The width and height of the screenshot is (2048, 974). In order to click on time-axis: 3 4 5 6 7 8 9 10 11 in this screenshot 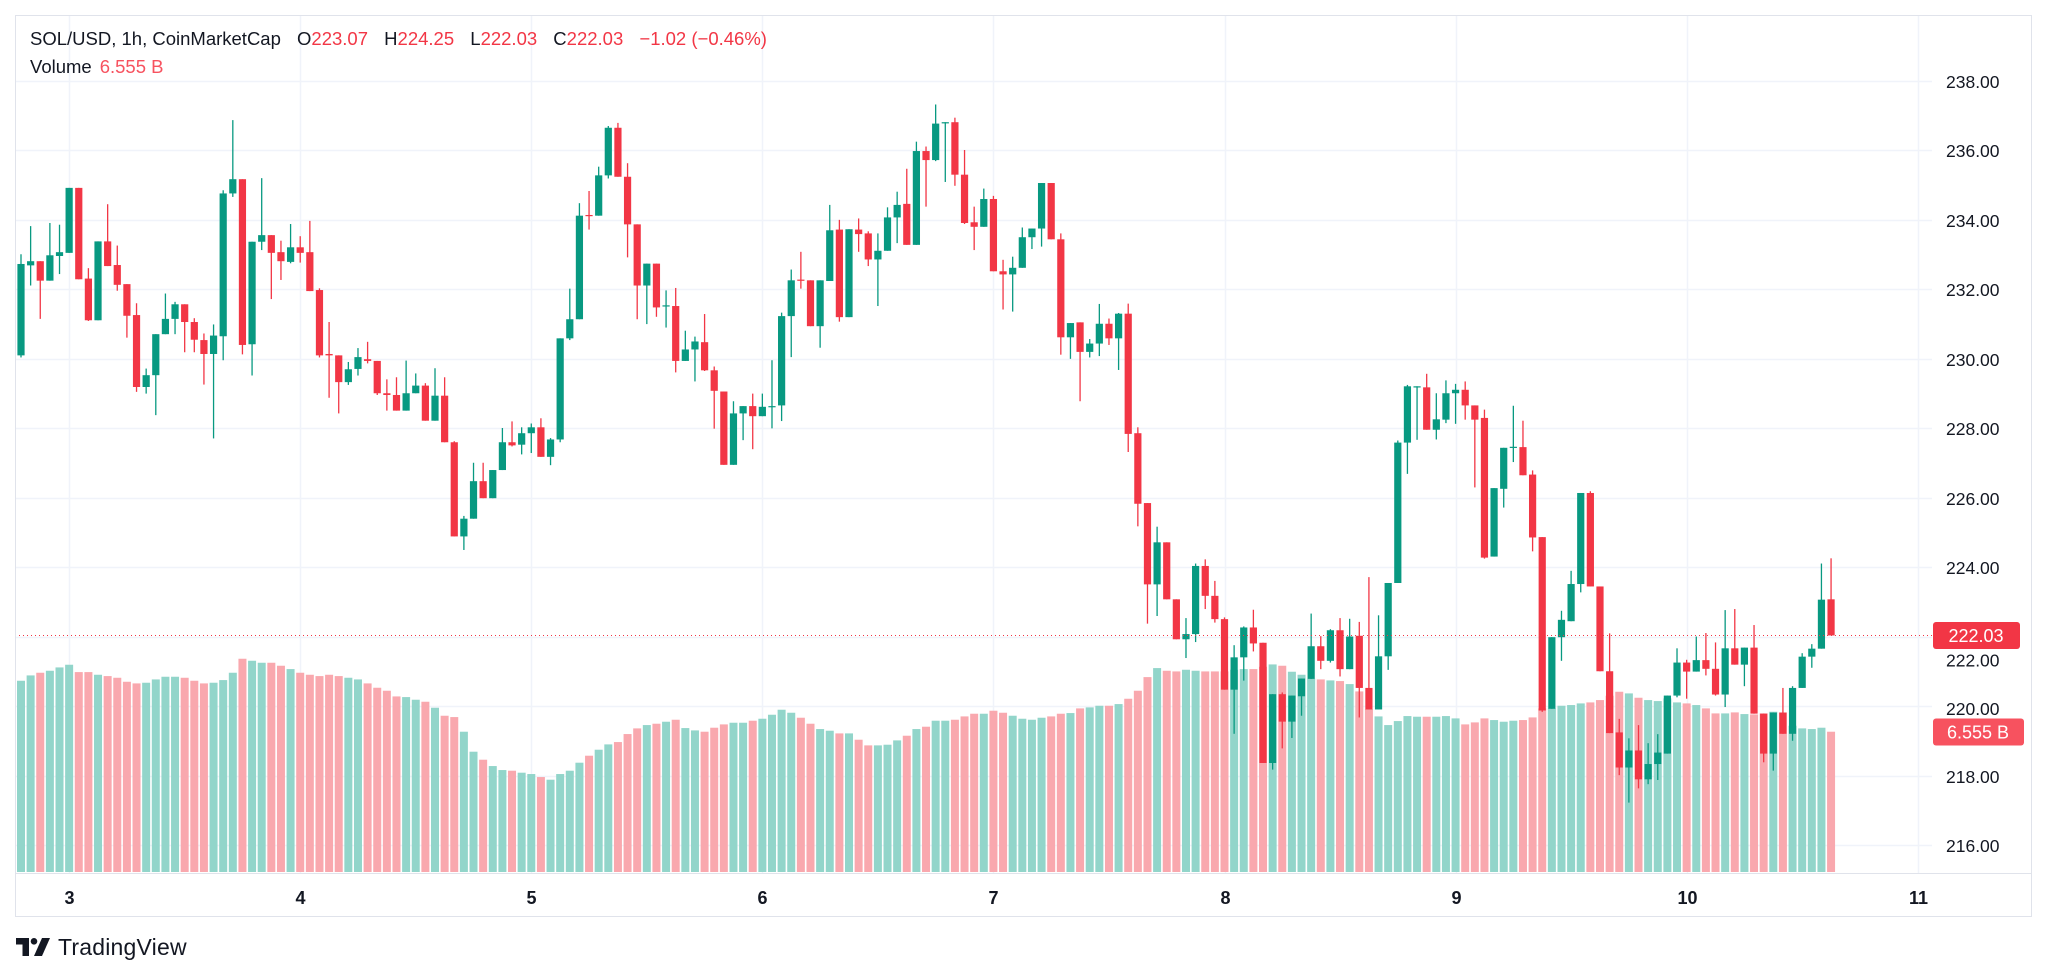, I will do `click(996, 898)`.